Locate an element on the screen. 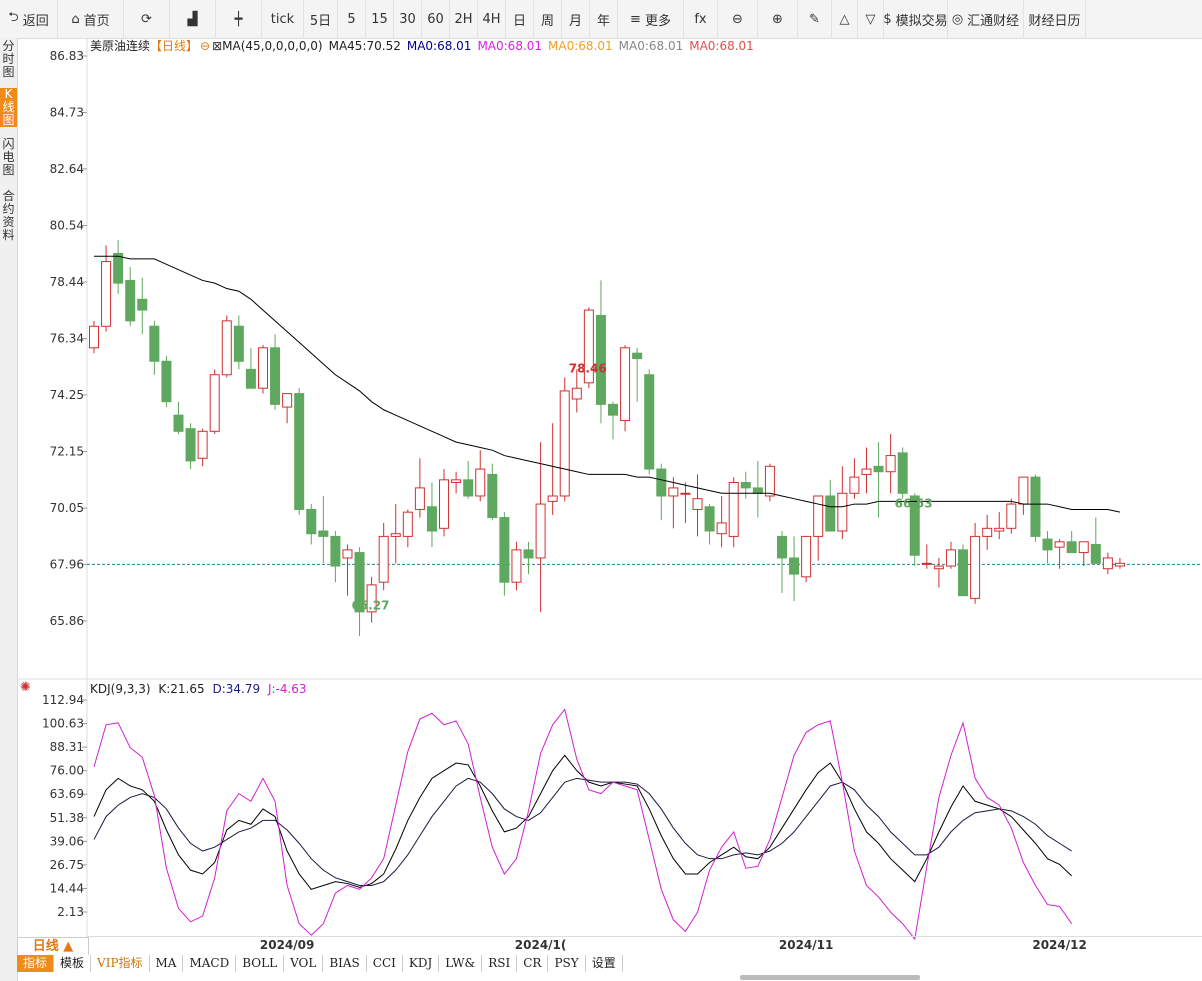  price-tick-label: 72.15 is located at coordinates (67, 452).